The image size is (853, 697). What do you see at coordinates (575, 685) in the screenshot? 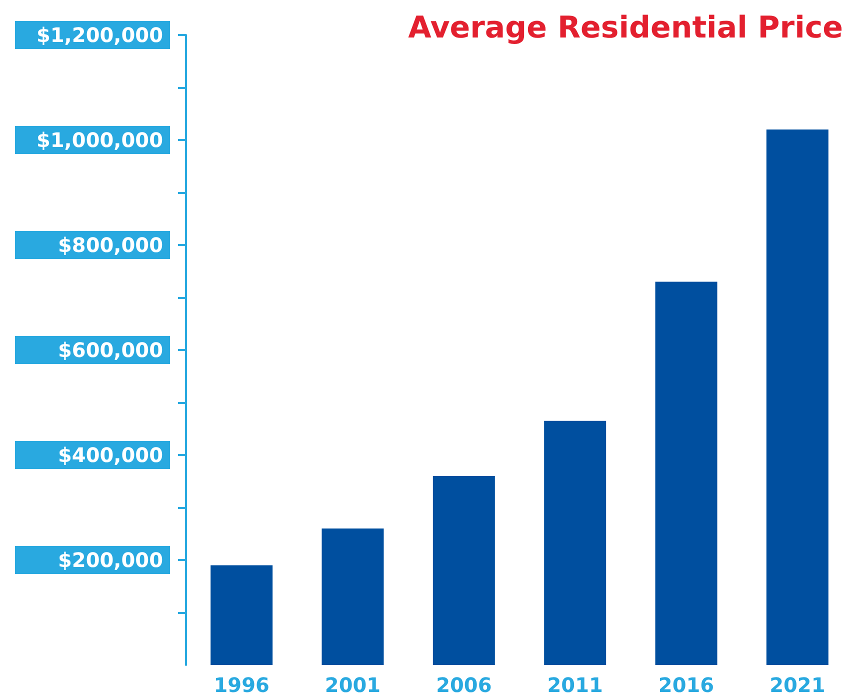
I see `x-tick-label: 2011` at bounding box center [575, 685].